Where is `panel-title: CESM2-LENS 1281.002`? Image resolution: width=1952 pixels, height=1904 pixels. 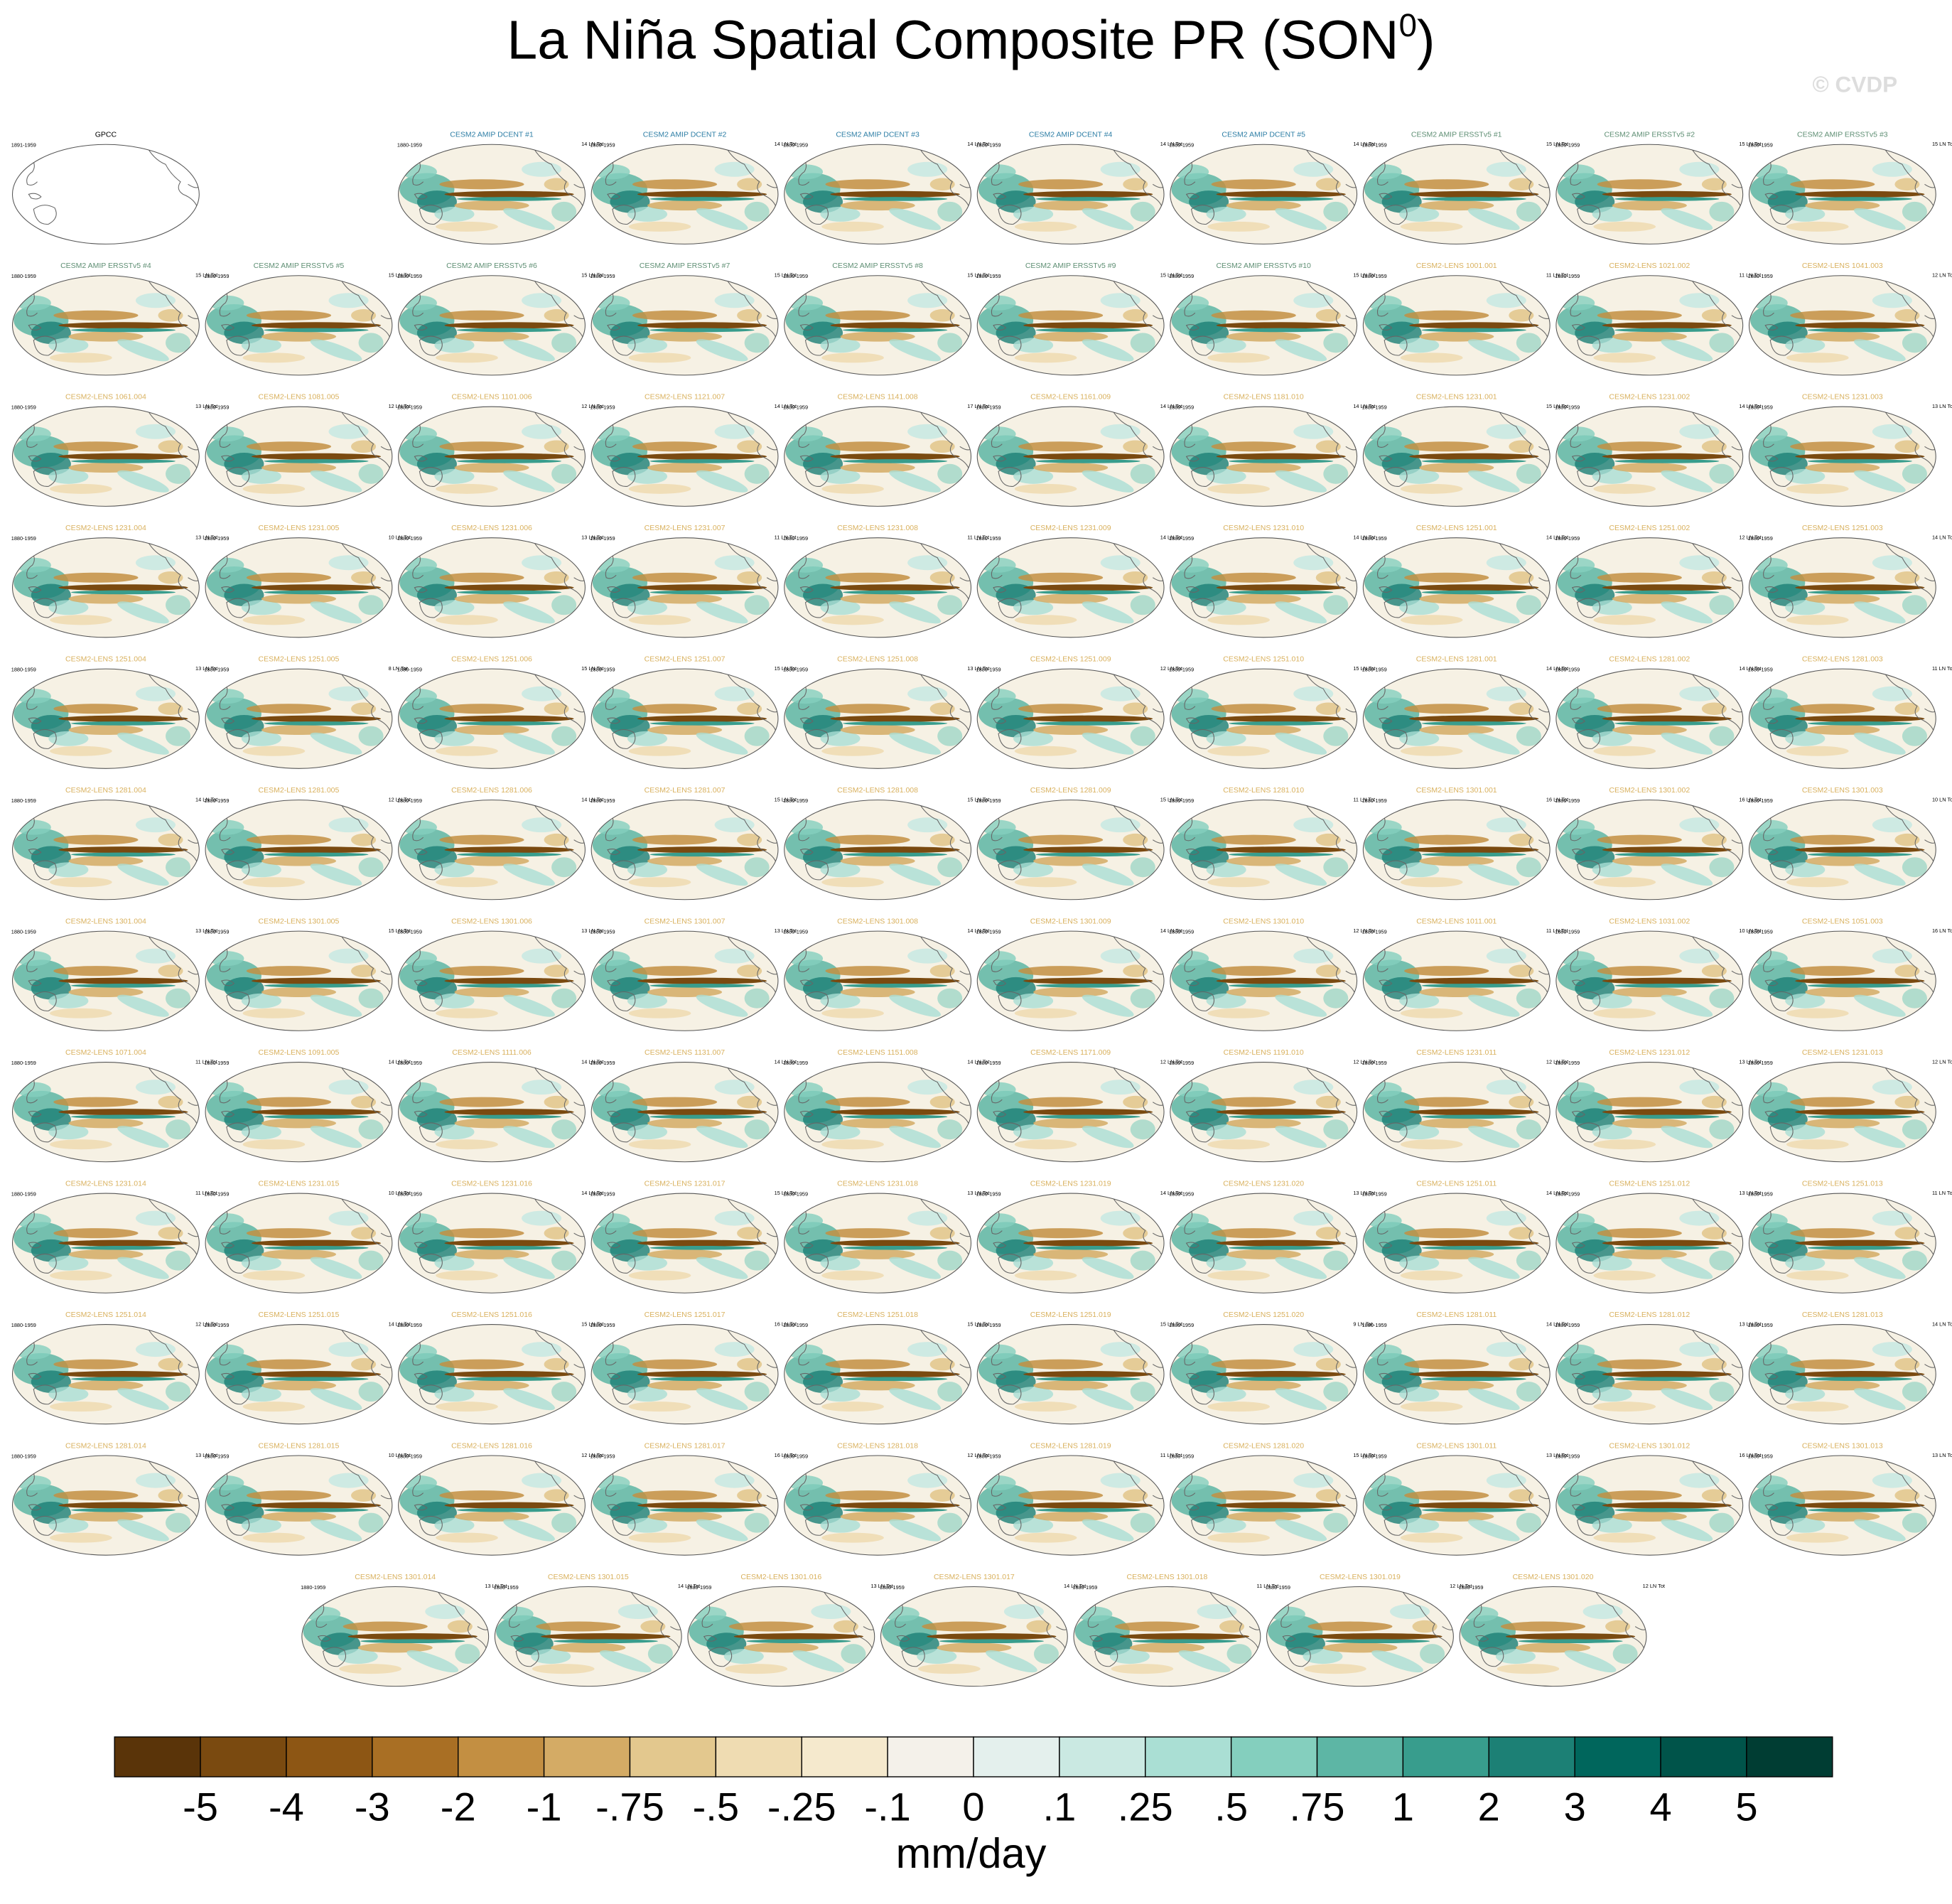 panel-title: CESM2-LENS 1281.002 is located at coordinates (1650, 660).